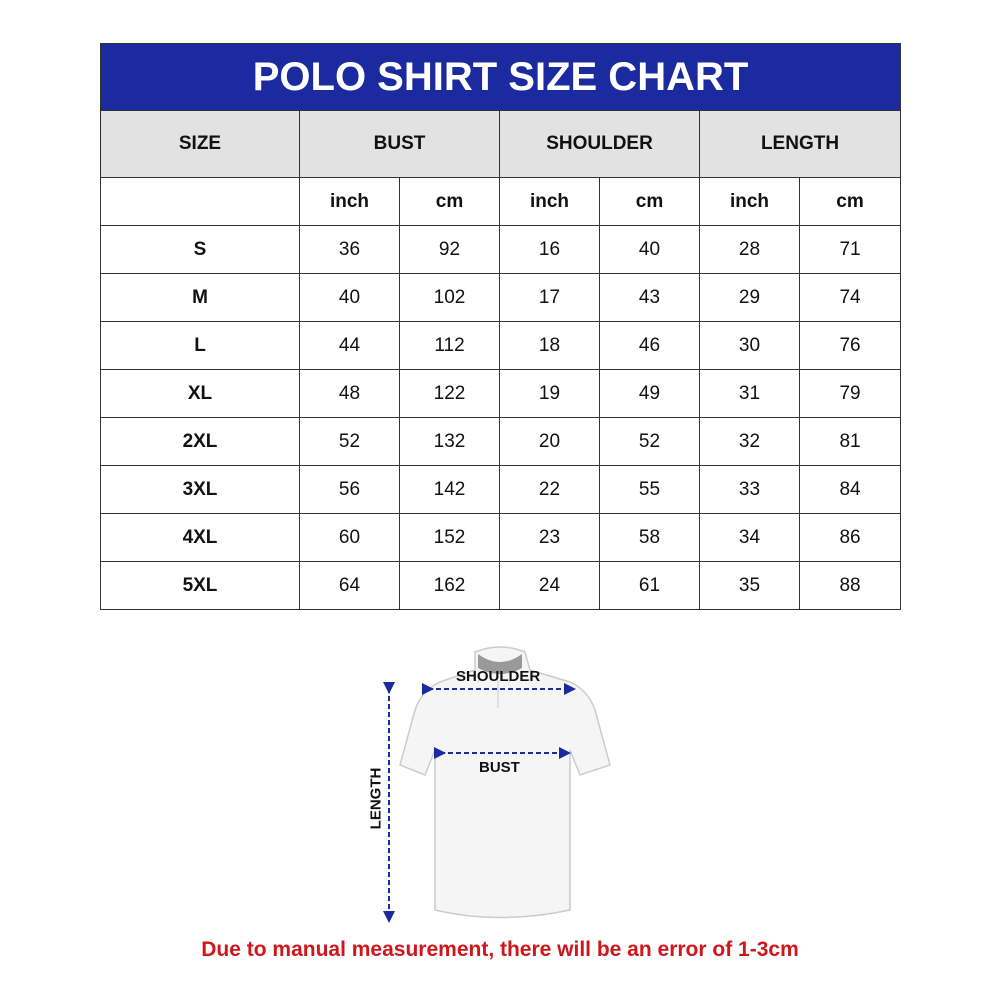  What do you see at coordinates (200, 489) in the screenshot?
I see `size-cell: 3XL` at bounding box center [200, 489].